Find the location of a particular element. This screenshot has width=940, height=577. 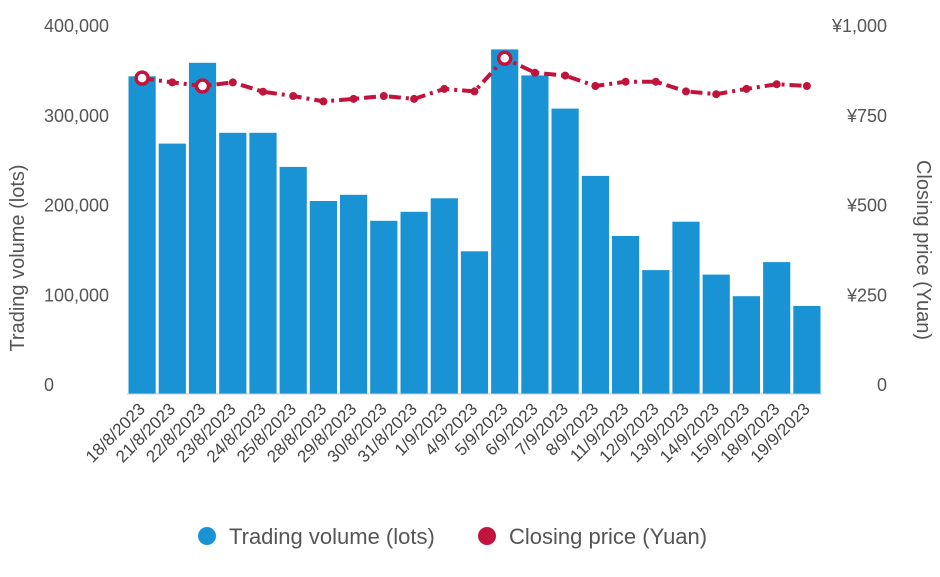

line-layer is located at coordinates (472, 78).